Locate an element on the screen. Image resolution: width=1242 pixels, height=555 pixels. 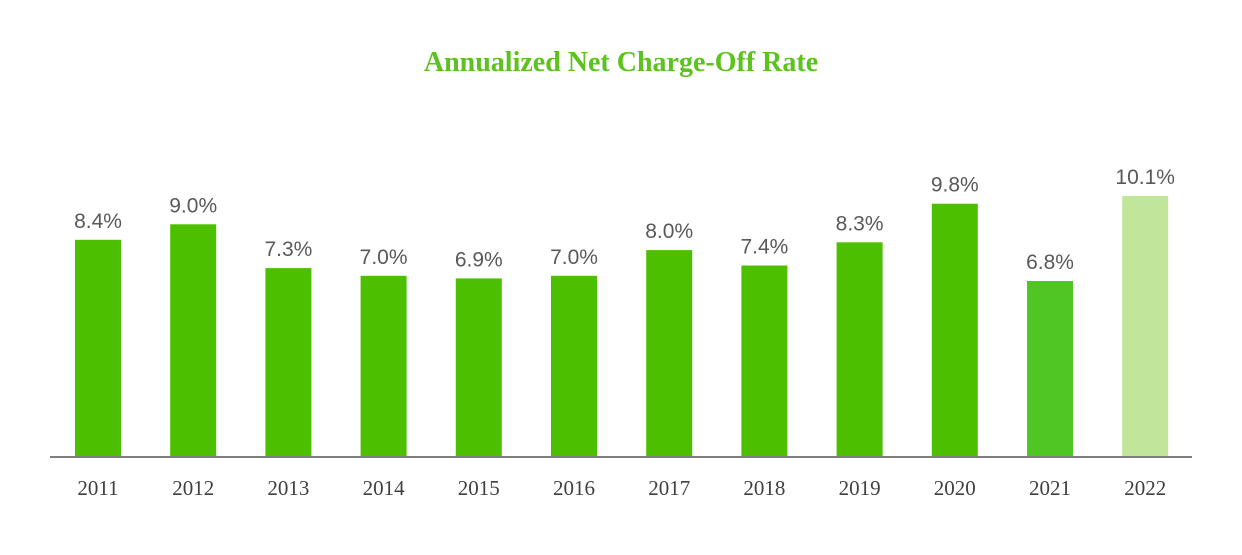
x-tick-label-2019: 2019 is located at coordinates (860, 488).